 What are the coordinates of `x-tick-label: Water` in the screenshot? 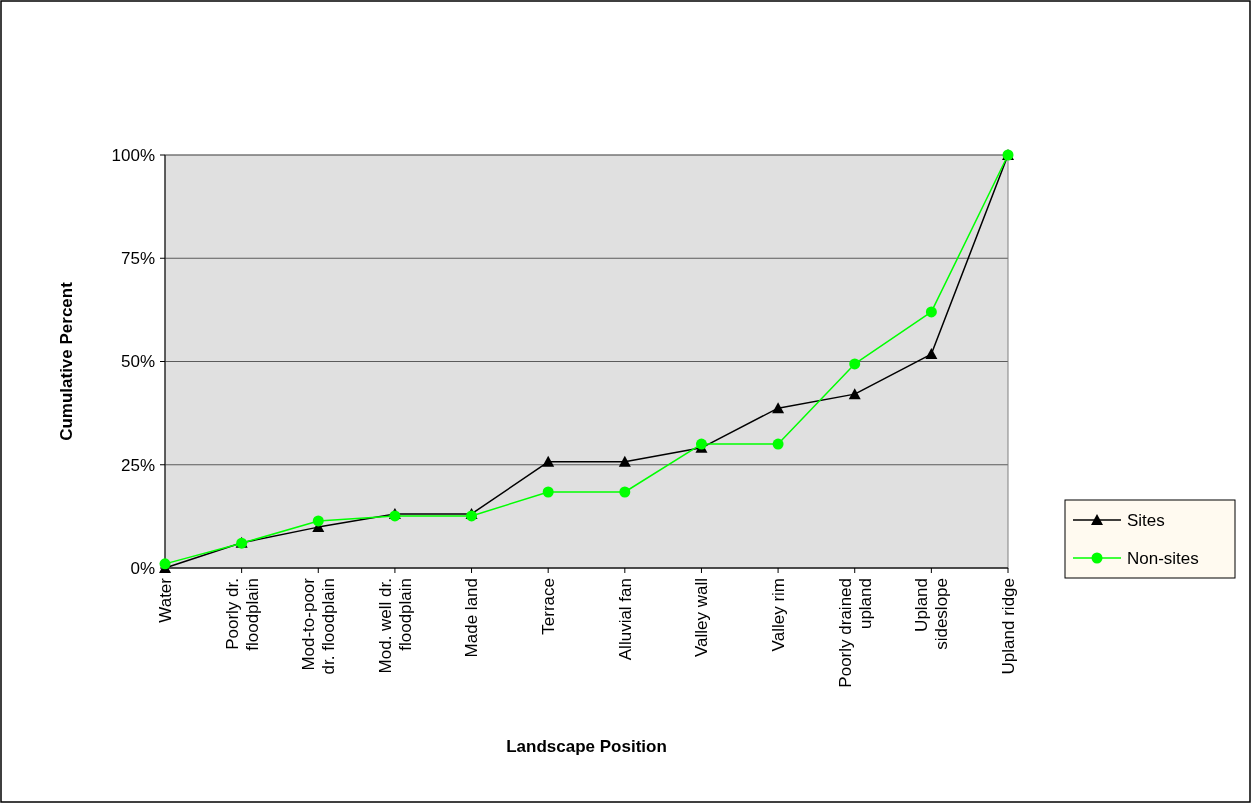 It's located at (165, 600).